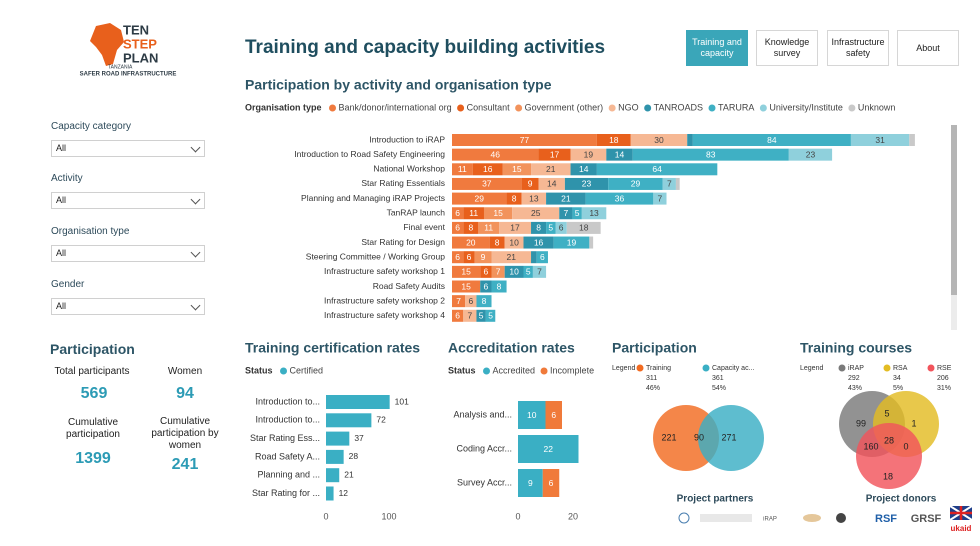 Image resolution: width=980 pixels, height=546 pixels. What do you see at coordinates (90, 231) in the screenshot?
I see `filter-label: Organisation type` at bounding box center [90, 231].